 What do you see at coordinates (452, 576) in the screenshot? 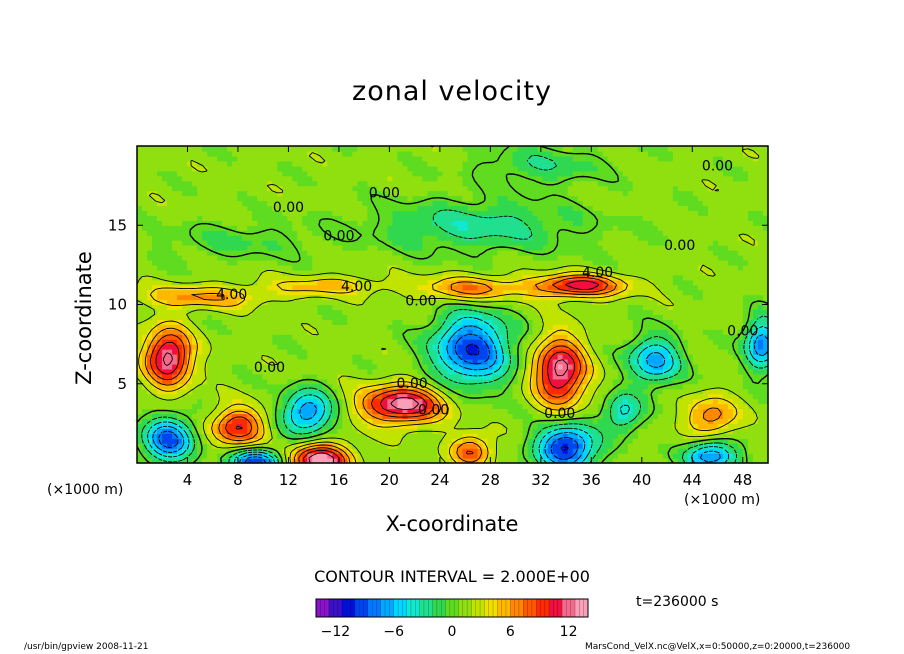
I see `contour-interval-label: CONTOUR INTERVAL = 2.000E+00` at bounding box center [452, 576].